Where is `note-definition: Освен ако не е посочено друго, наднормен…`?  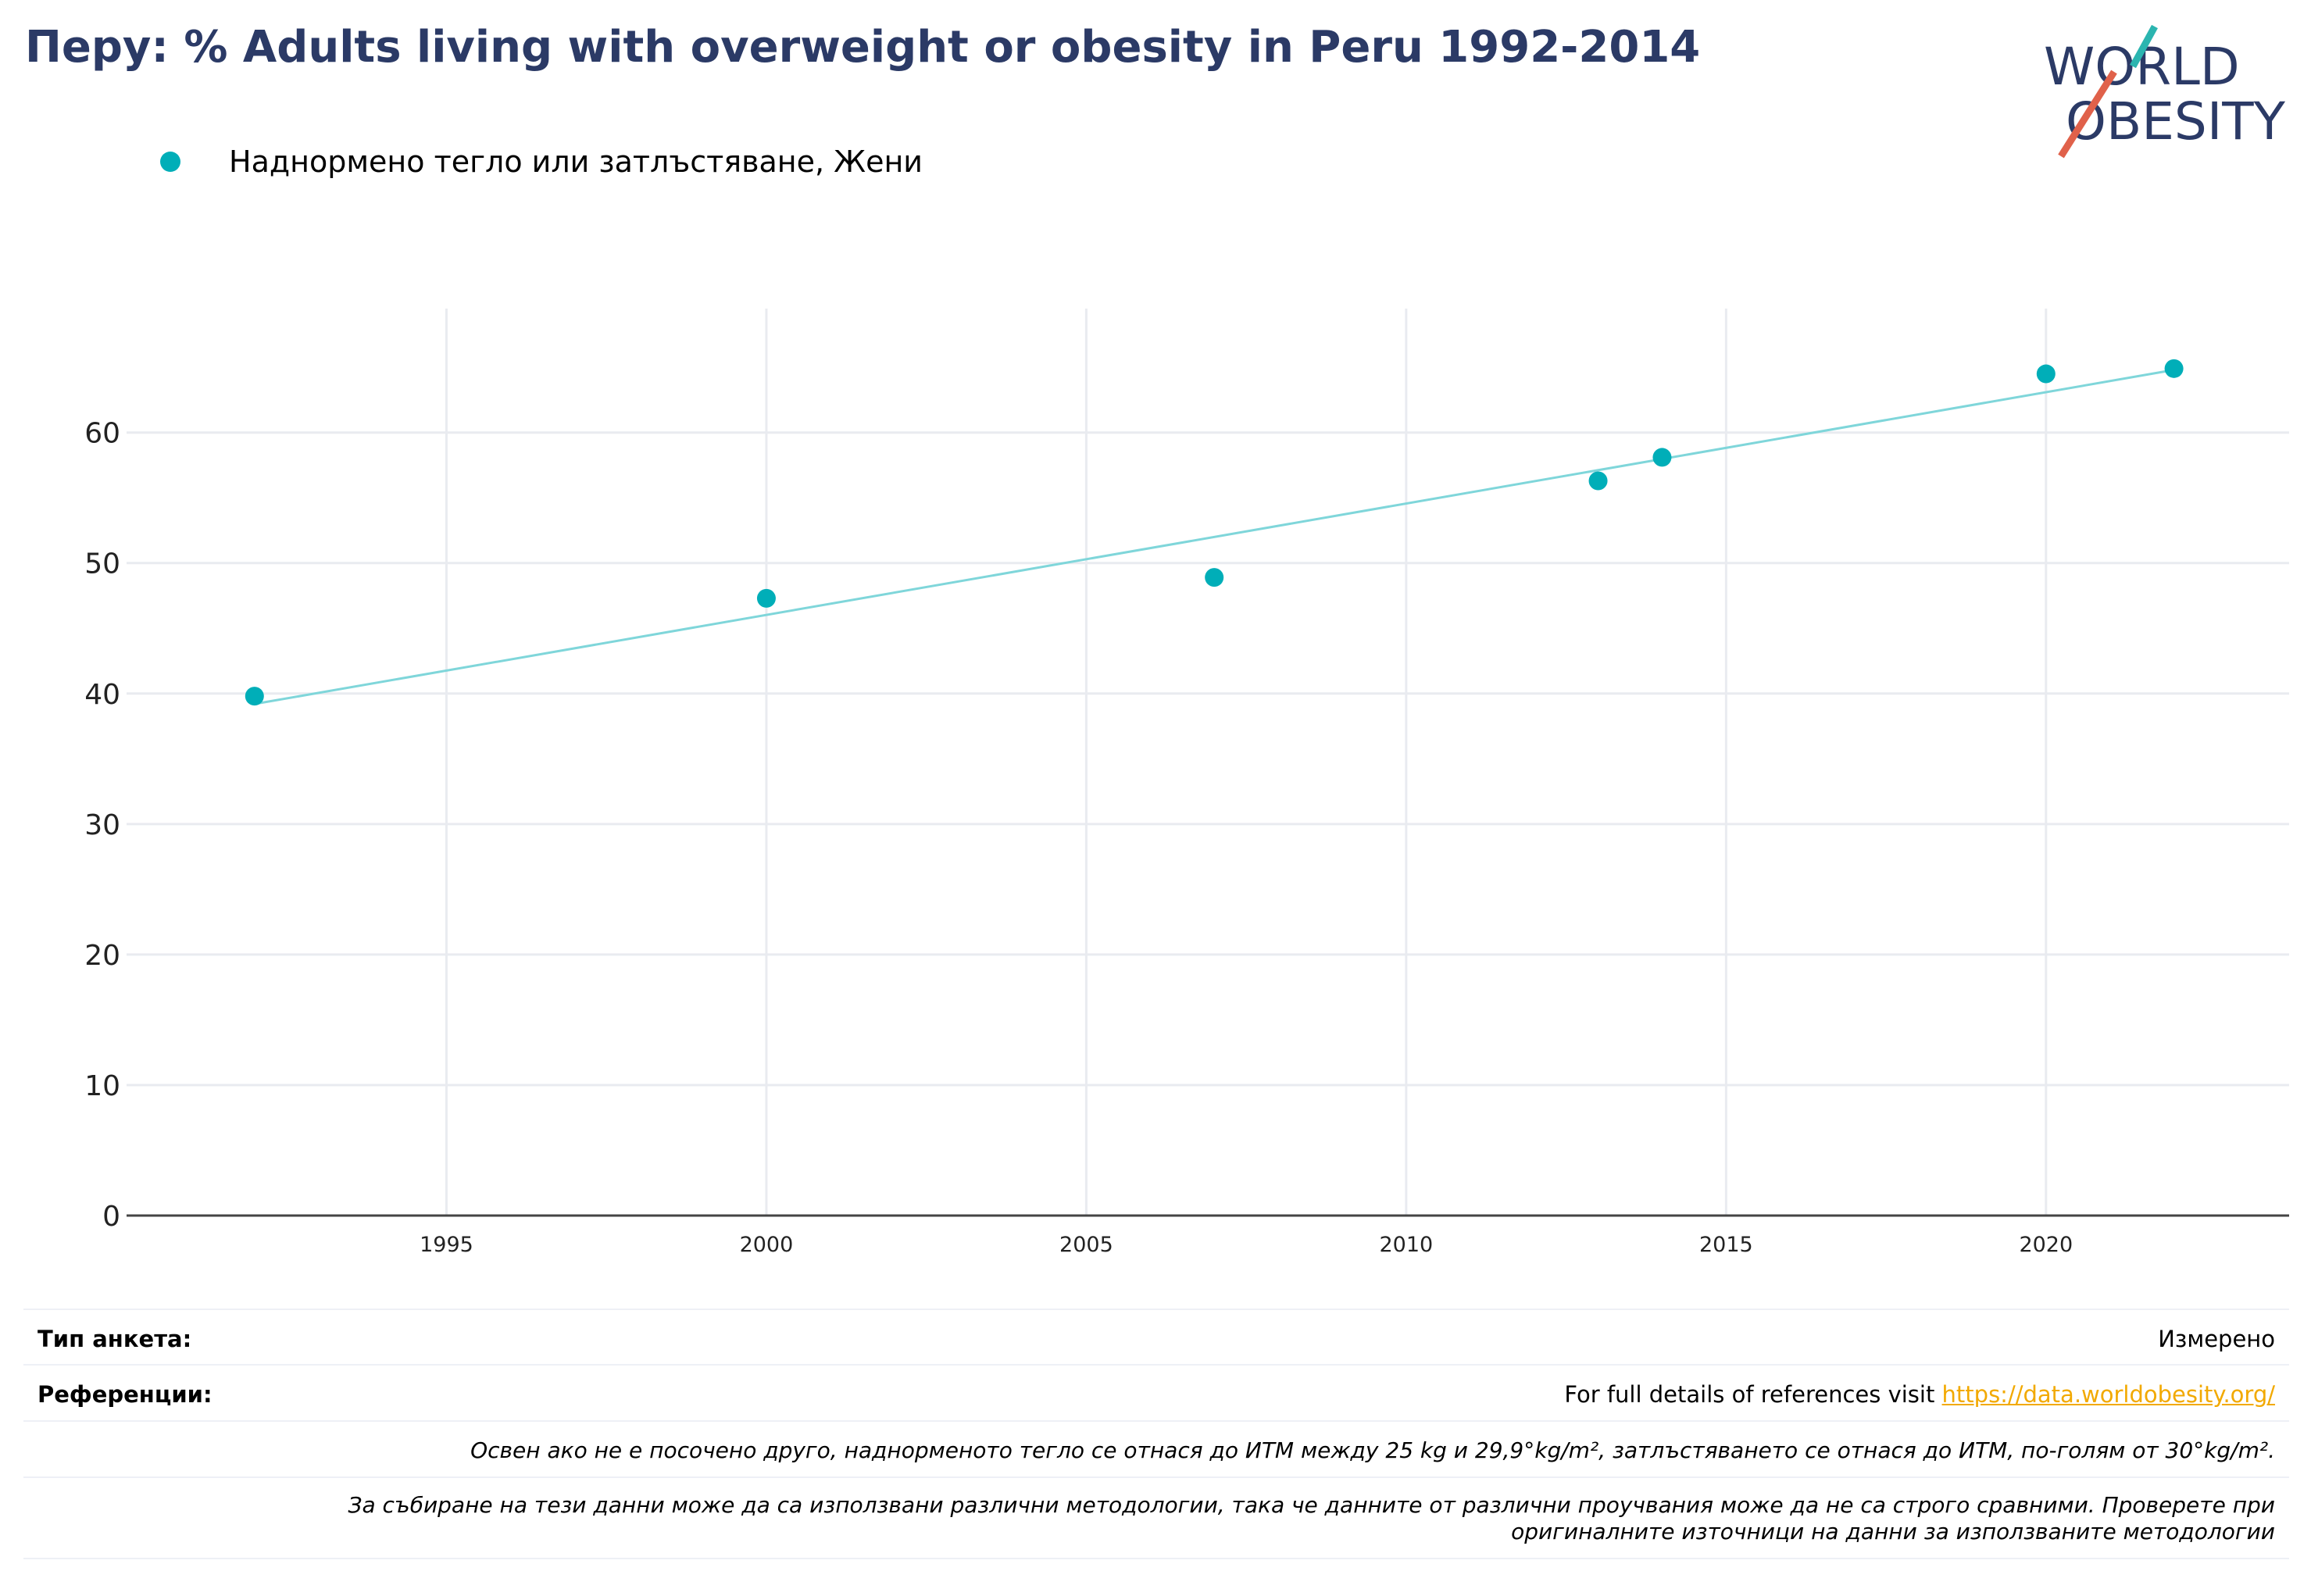 note-definition: Освен ако не е посочено друго, наднормен… is located at coordinates (1373, 1450).